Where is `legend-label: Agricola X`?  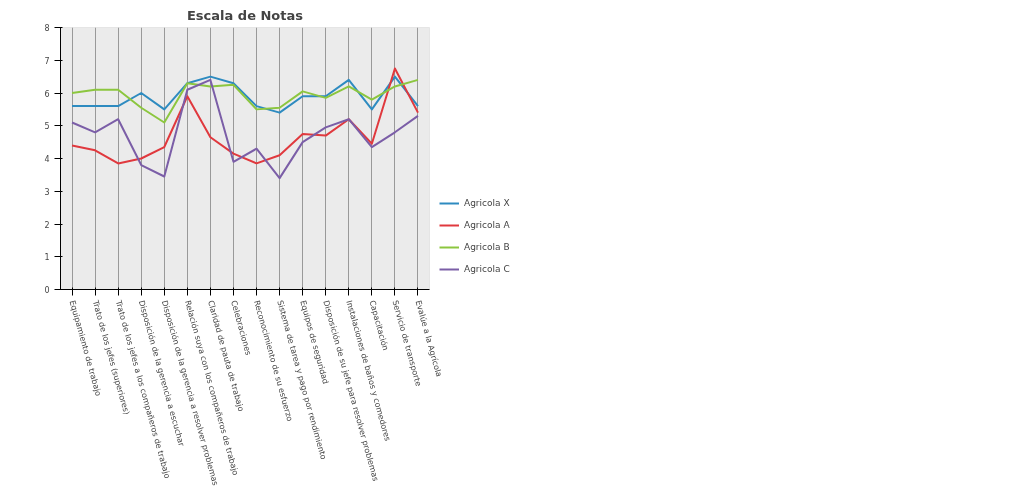 legend-label: Agricola X is located at coordinates (487, 203).